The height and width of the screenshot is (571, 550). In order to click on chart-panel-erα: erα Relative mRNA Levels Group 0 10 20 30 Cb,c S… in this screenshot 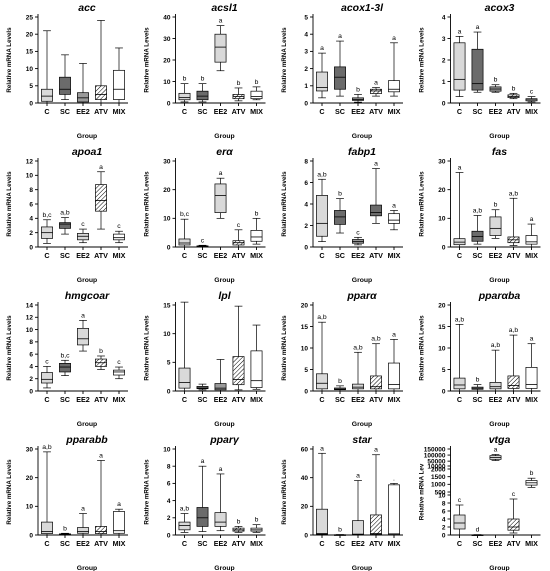, I will do `click(205, 215)`.